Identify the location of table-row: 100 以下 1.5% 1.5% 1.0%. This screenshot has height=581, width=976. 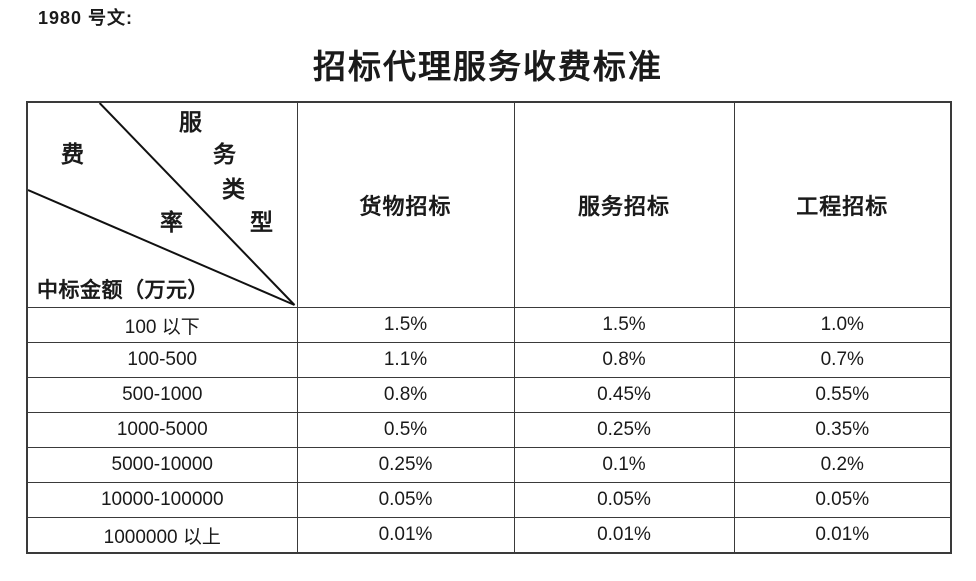
(489, 325).